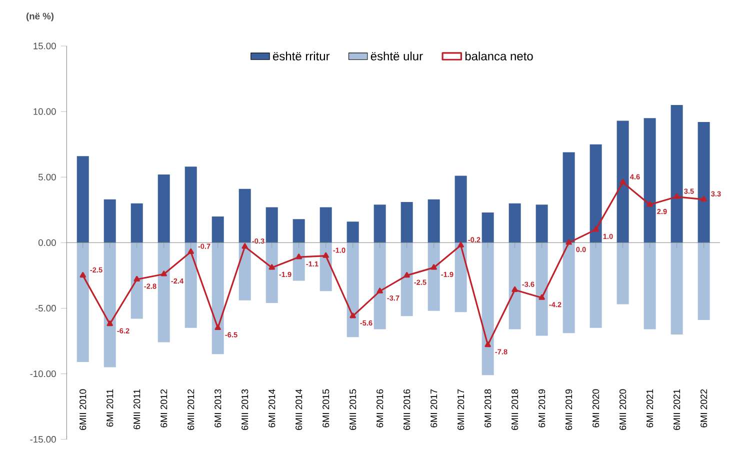 Image resolution: width=752 pixels, height=450 pixels. What do you see at coordinates (45, 308) in the screenshot?
I see `y-tick-label: -5.00` at bounding box center [45, 308].